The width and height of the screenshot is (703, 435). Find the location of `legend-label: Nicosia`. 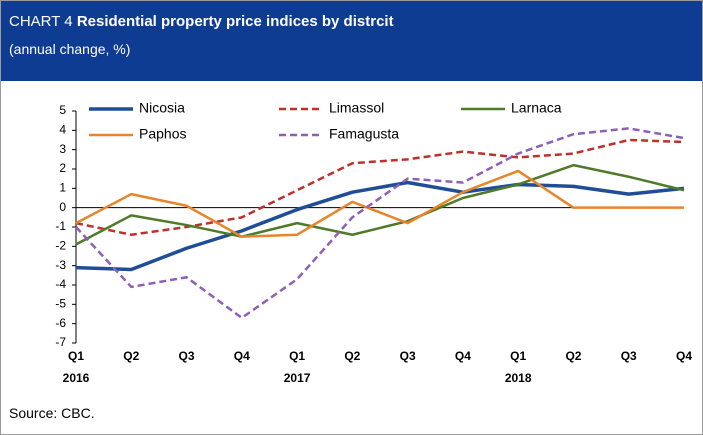

legend-label: Nicosia is located at coordinates (162, 108).